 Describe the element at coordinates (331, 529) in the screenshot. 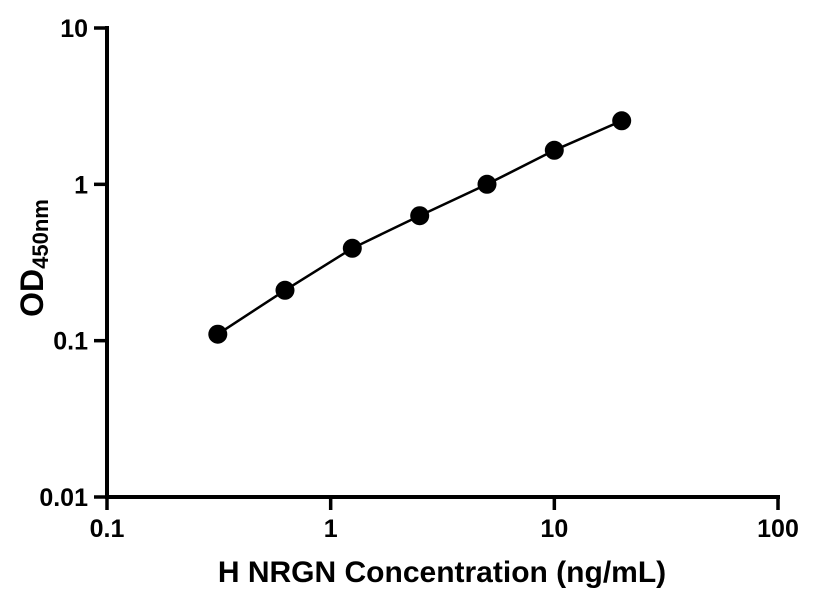

I see `x-tick-label: 1` at that location.